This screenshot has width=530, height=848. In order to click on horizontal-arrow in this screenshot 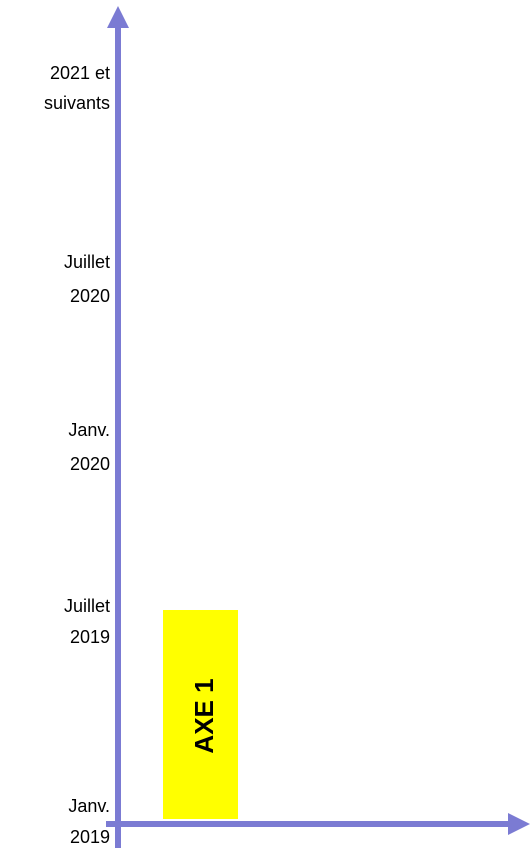, I will do `click(519, 824)`.